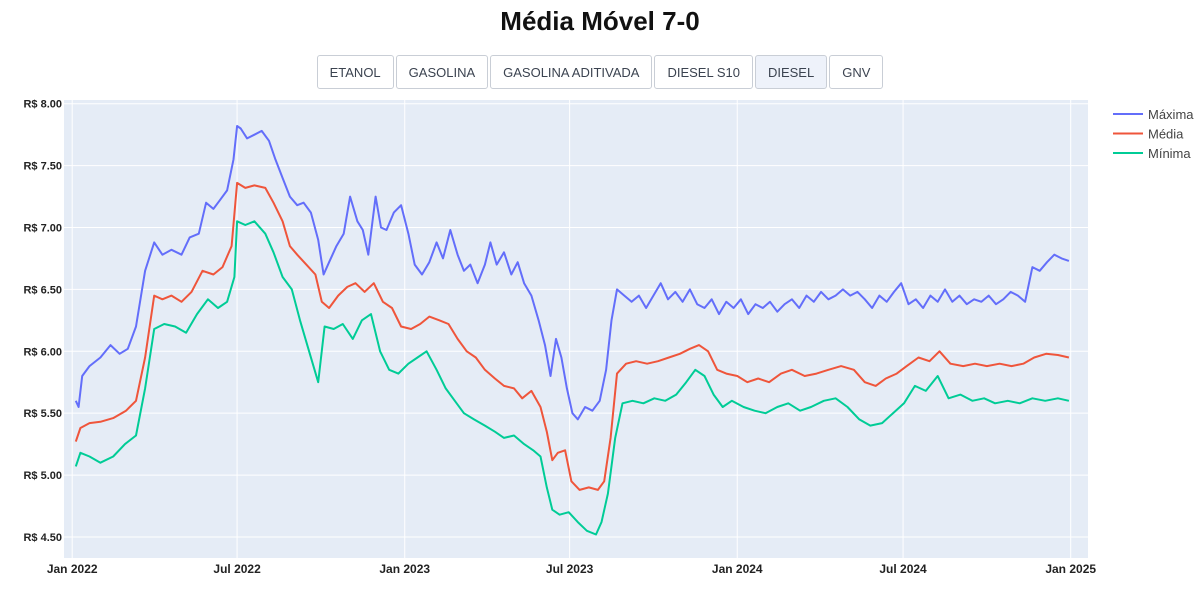 Image resolution: width=1200 pixels, height=600 pixels. I want to click on x-tick-label: Jan 2024, so click(737, 569).